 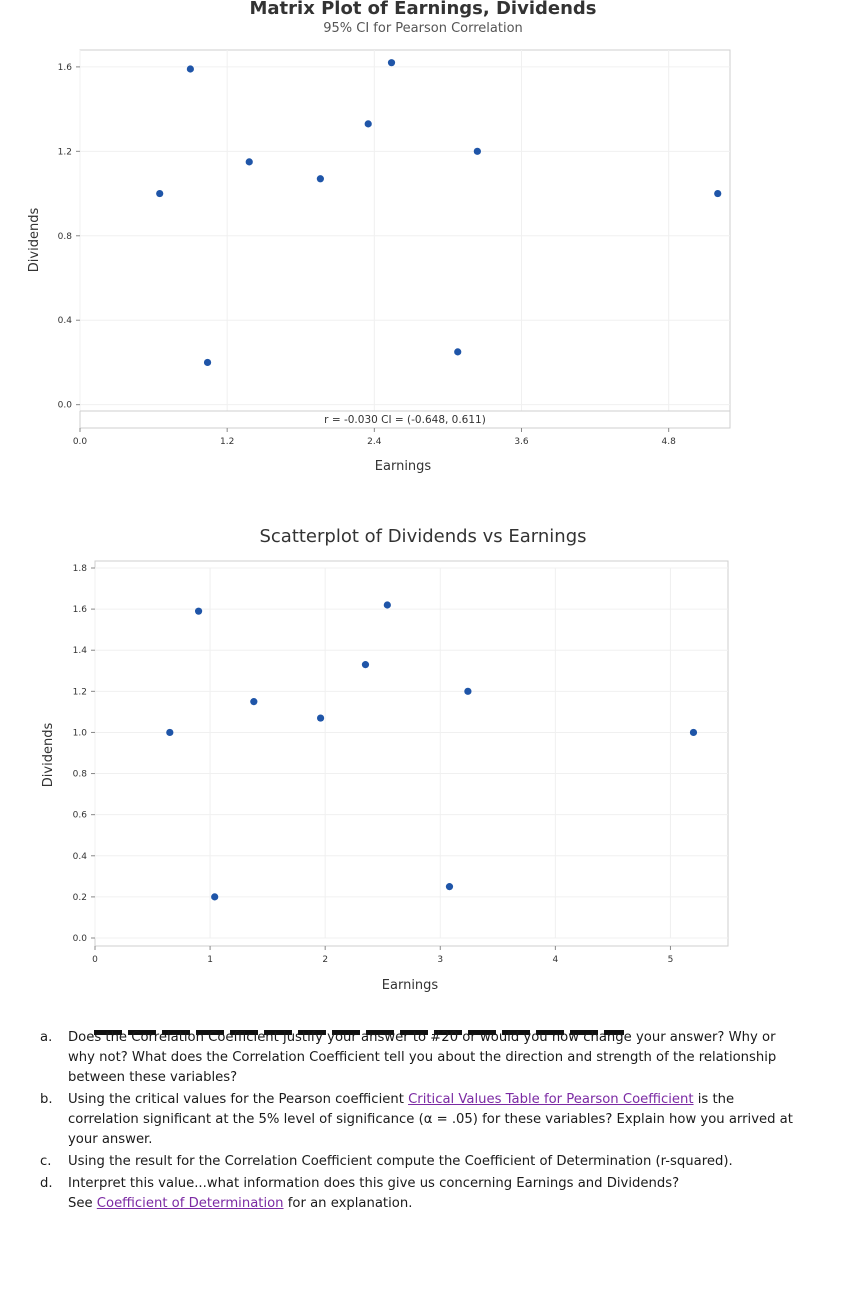 I want to click on y-tick-label: 0.6, so click(x=80, y=816).